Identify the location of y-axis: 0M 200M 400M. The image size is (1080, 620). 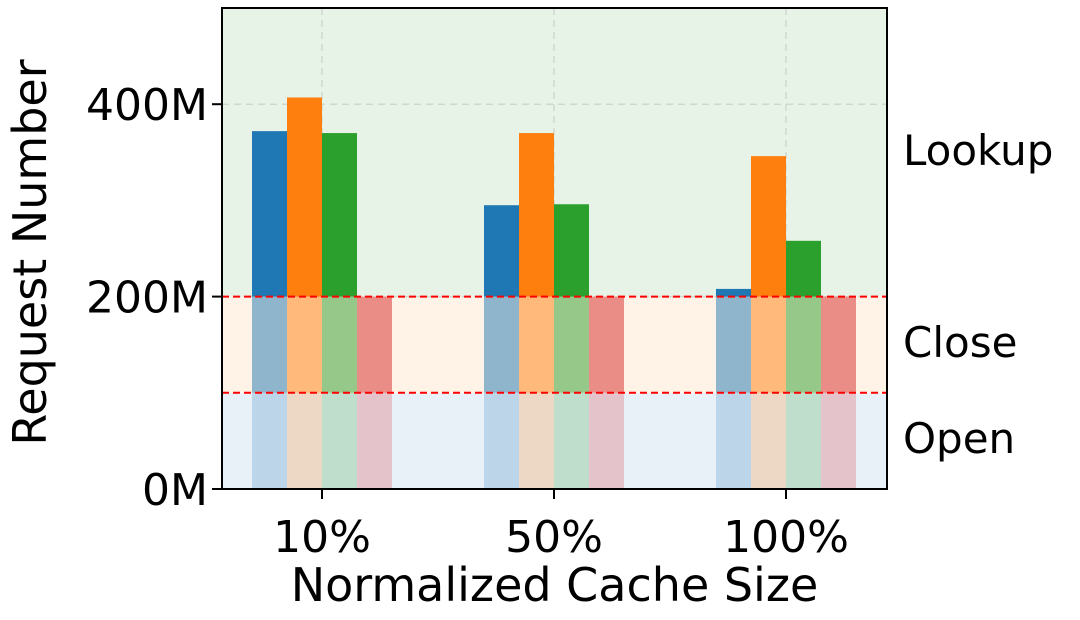
(154, 298).